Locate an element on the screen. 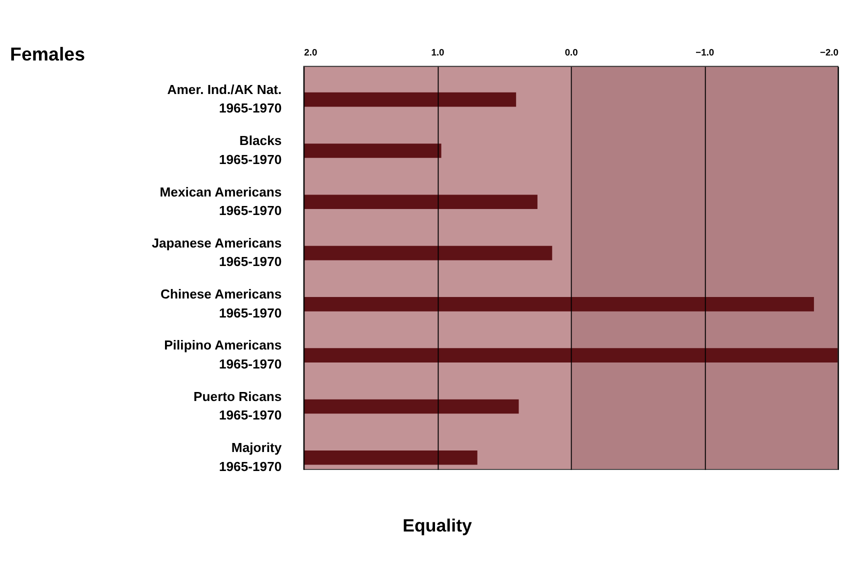 Image resolution: width=853 pixels, height=585 pixels. text: Females is located at coordinates (48, 54).